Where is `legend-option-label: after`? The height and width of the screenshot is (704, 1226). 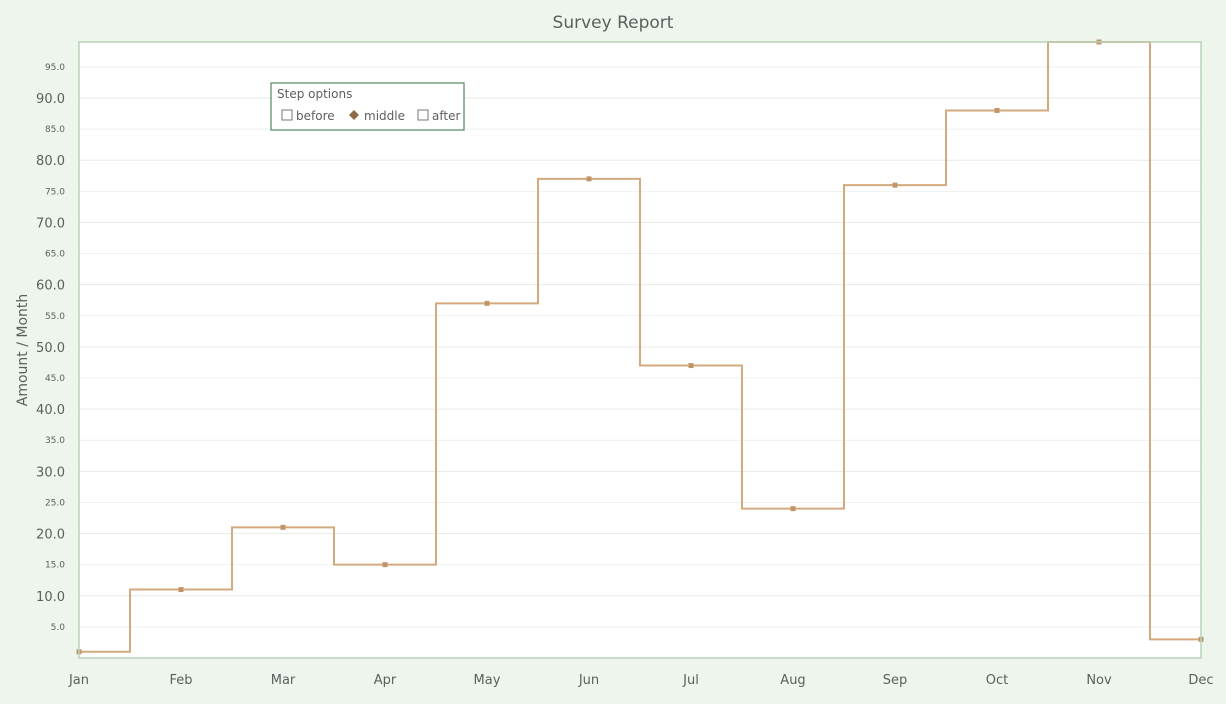
legend-option-label: after is located at coordinates (446, 116).